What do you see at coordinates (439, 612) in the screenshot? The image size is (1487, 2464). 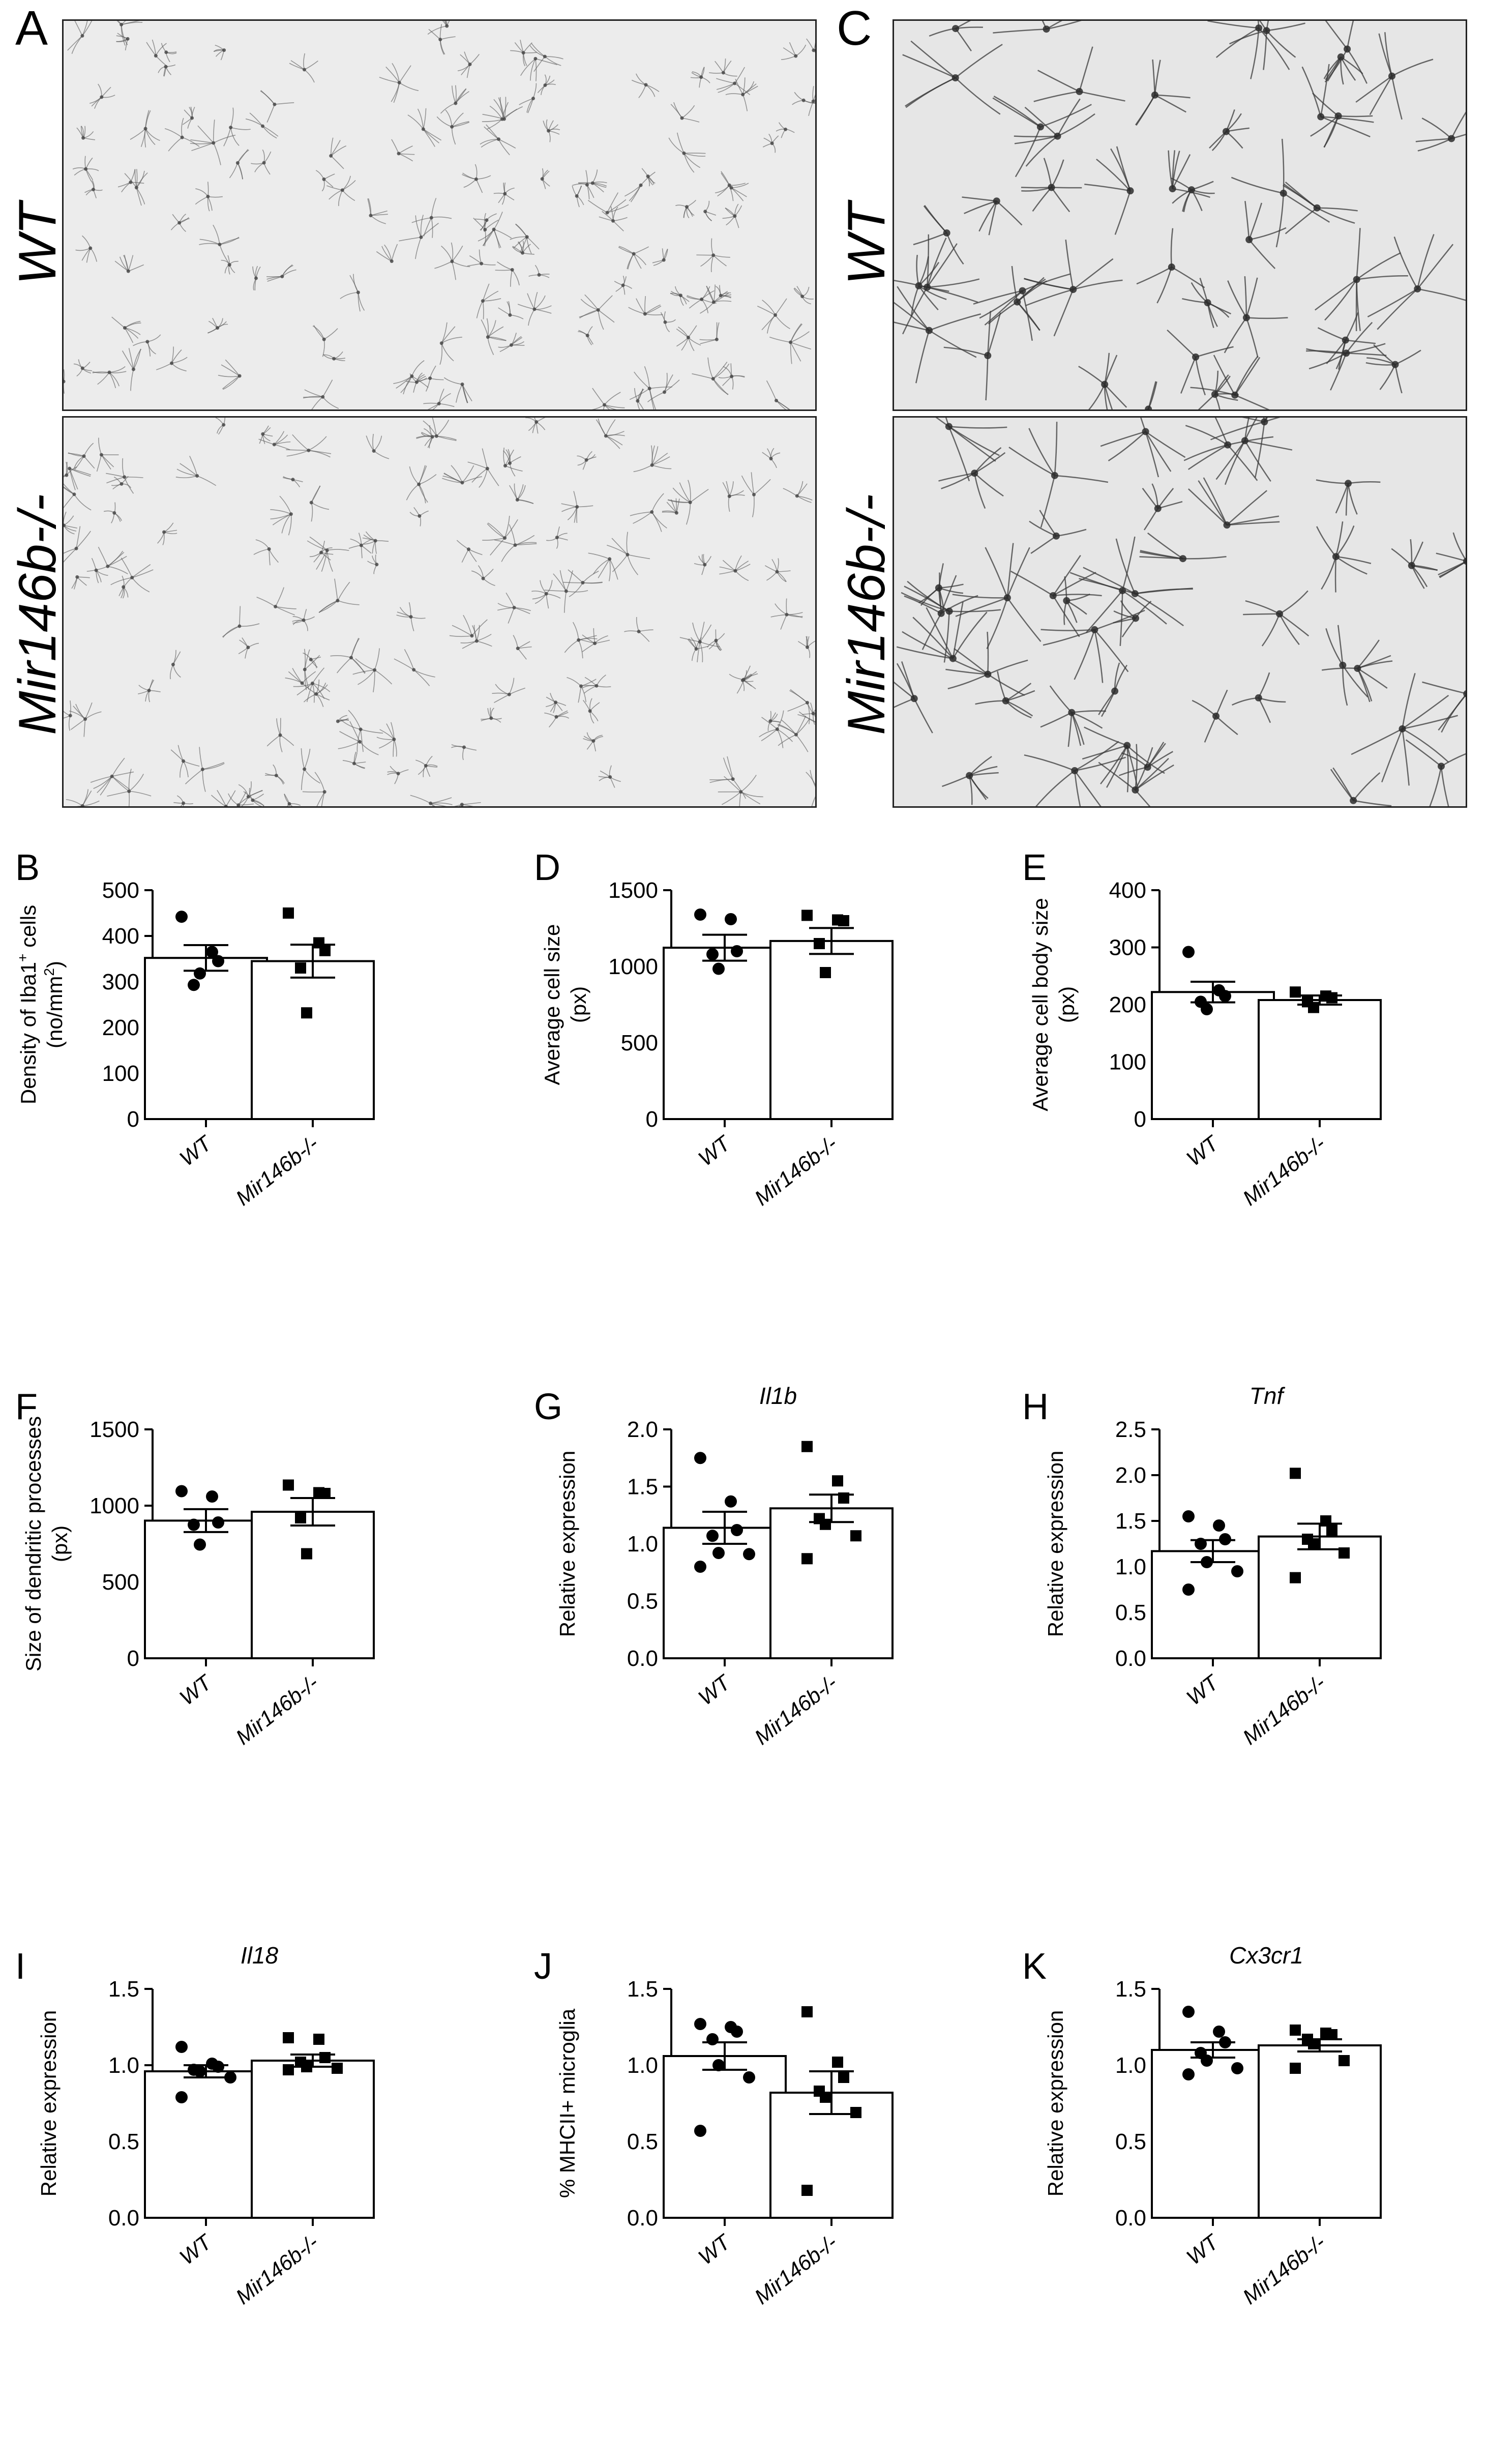 I see `tissue-background` at bounding box center [439, 612].